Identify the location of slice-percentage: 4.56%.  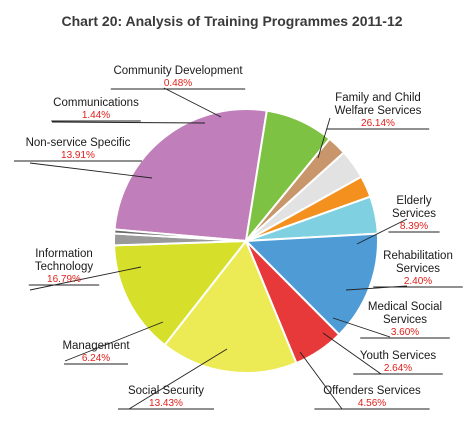
(372, 403).